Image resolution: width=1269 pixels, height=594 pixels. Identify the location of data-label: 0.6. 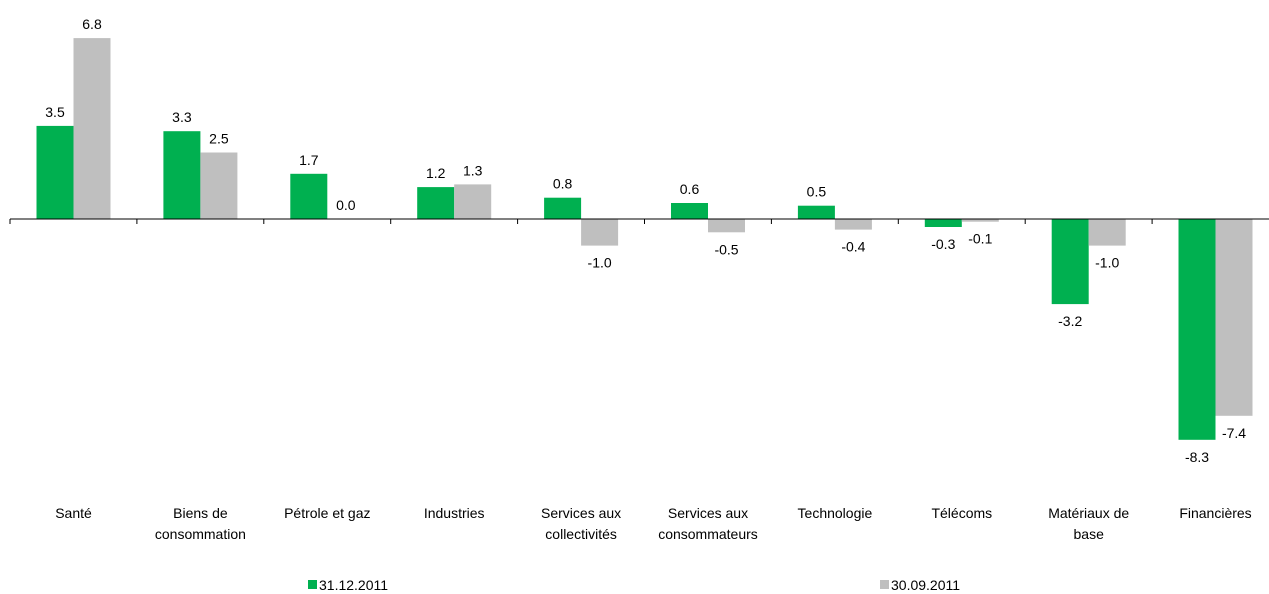
(690, 189).